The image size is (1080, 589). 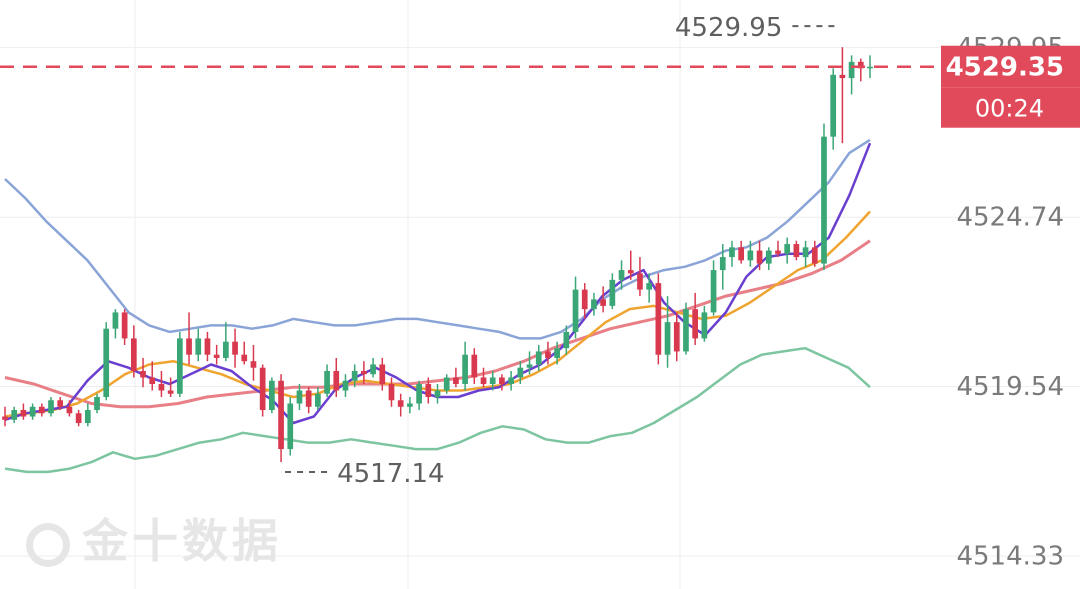 I want to click on price-axis-label: 4514.33, so click(x=1010, y=556).